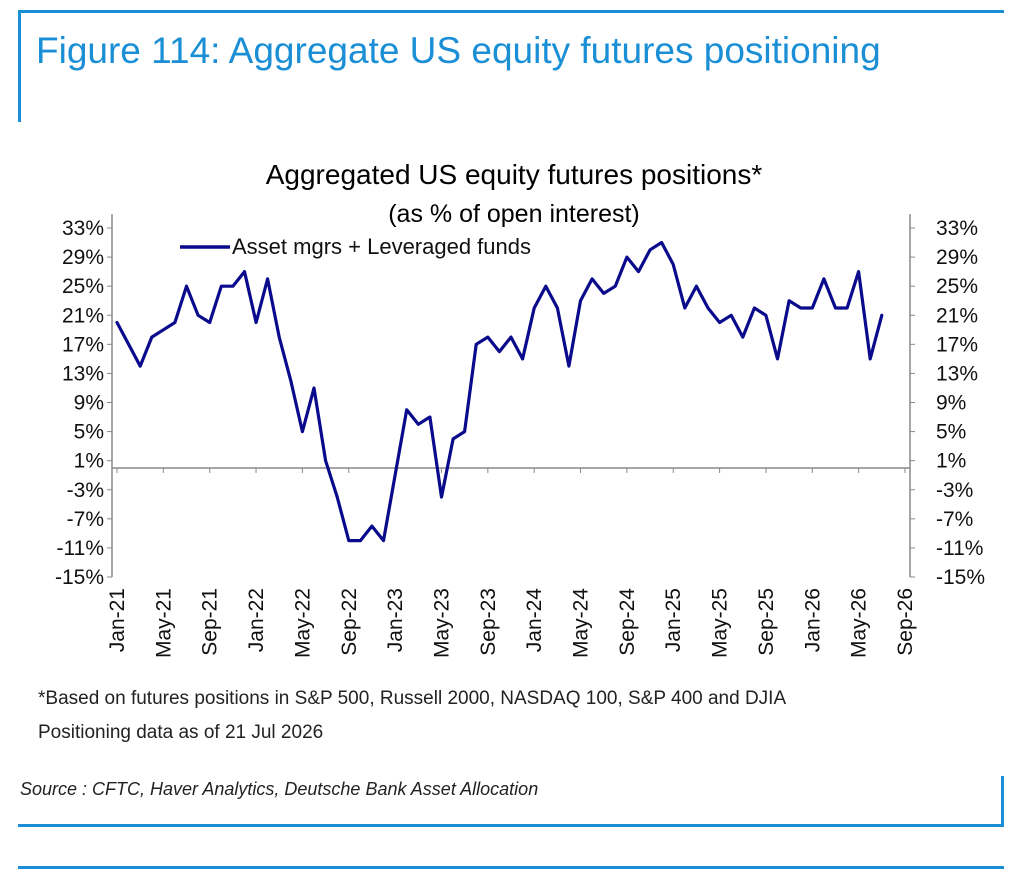 The image size is (1024, 872). What do you see at coordinates (1002, 801) in the screenshot?
I see `frame-right-border` at bounding box center [1002, 801].